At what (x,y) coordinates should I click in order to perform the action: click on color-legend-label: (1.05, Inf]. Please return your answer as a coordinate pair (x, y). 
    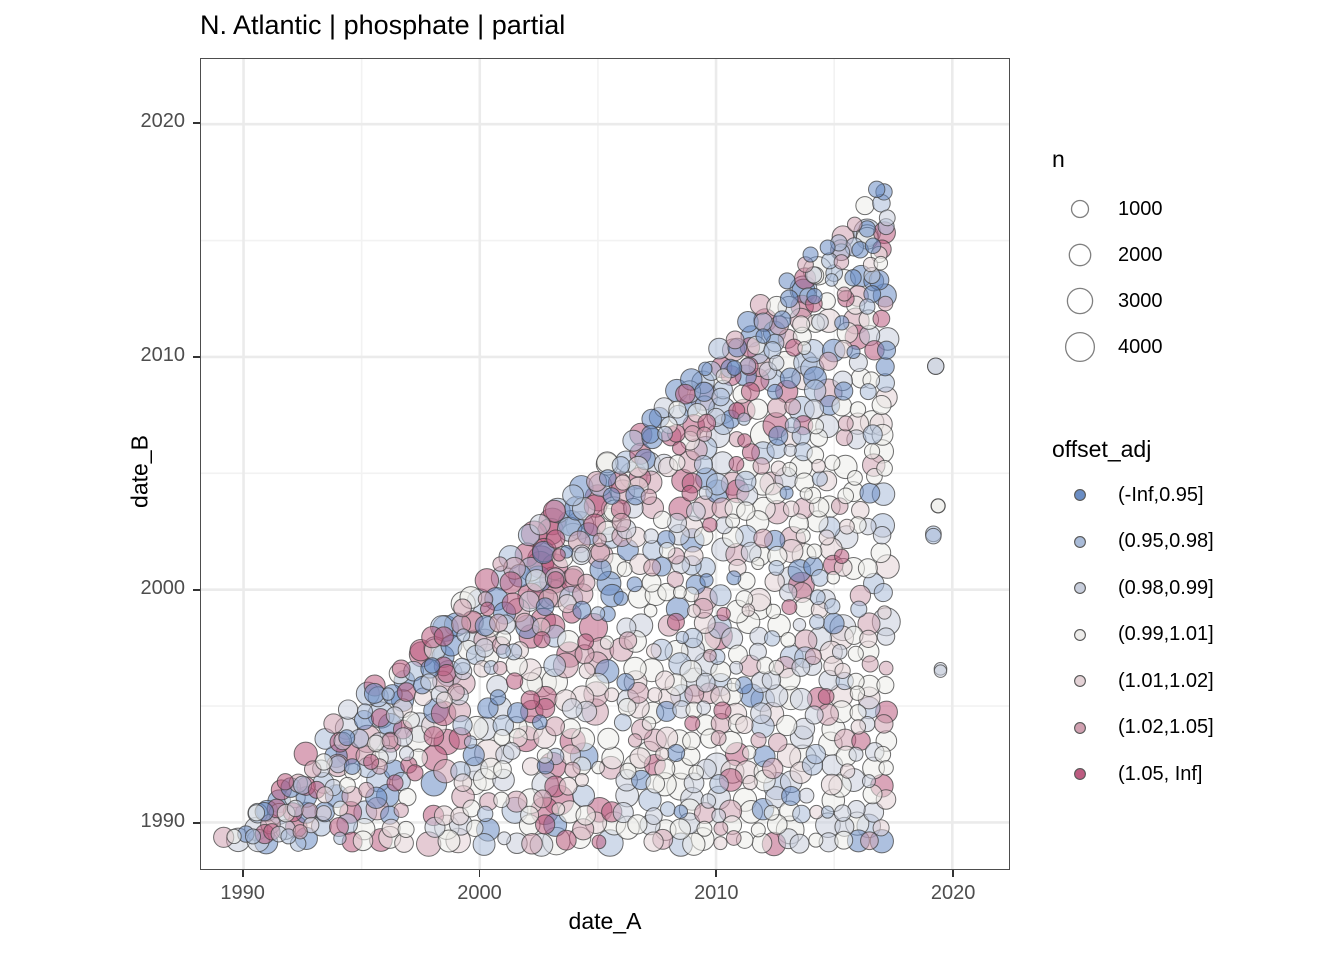
    Looking at the image, I should click on (1160, 773).